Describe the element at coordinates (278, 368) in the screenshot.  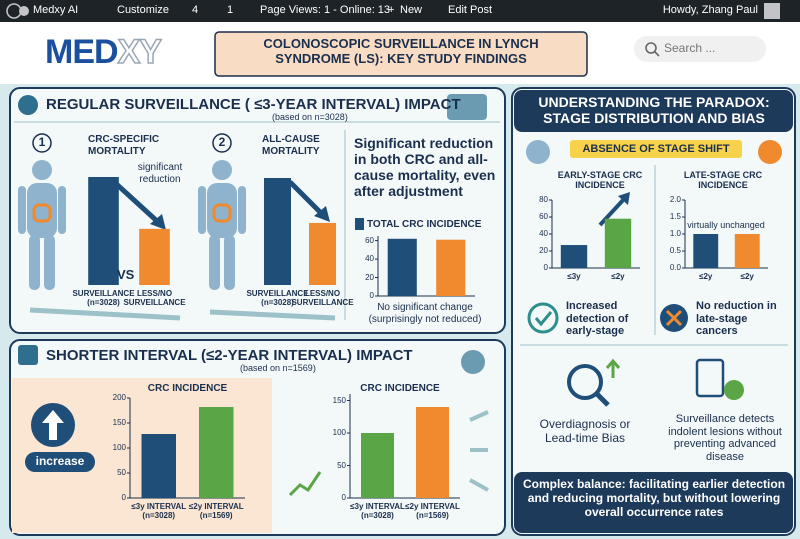
I see `section-subtitle: (based on n=1569)` at that location.